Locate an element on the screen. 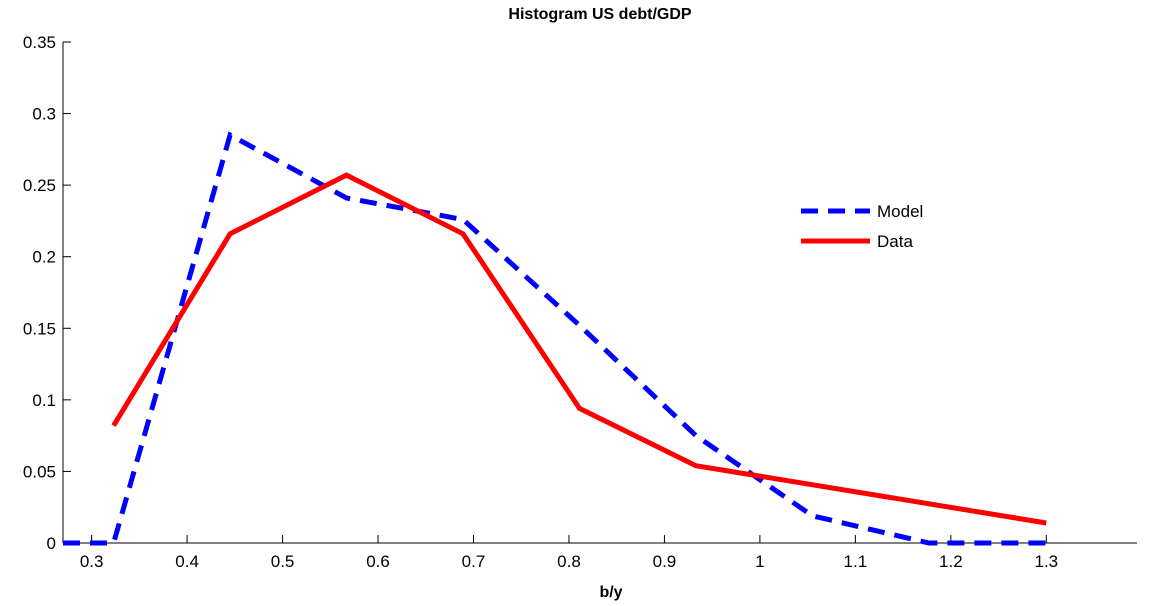  legend-label-model: Model is located at coordinates (900, 211).